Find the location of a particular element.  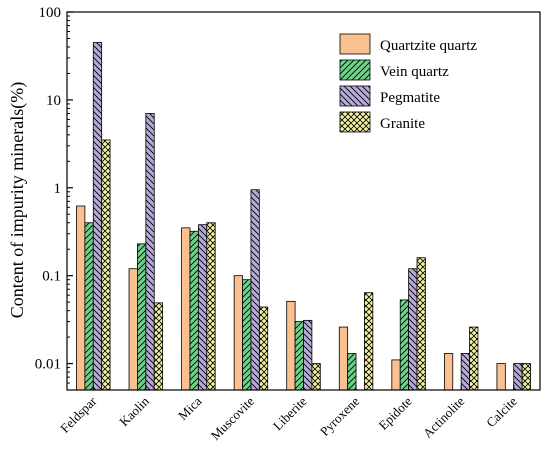

legend-label: Granite is located at coordinates (402, 124).